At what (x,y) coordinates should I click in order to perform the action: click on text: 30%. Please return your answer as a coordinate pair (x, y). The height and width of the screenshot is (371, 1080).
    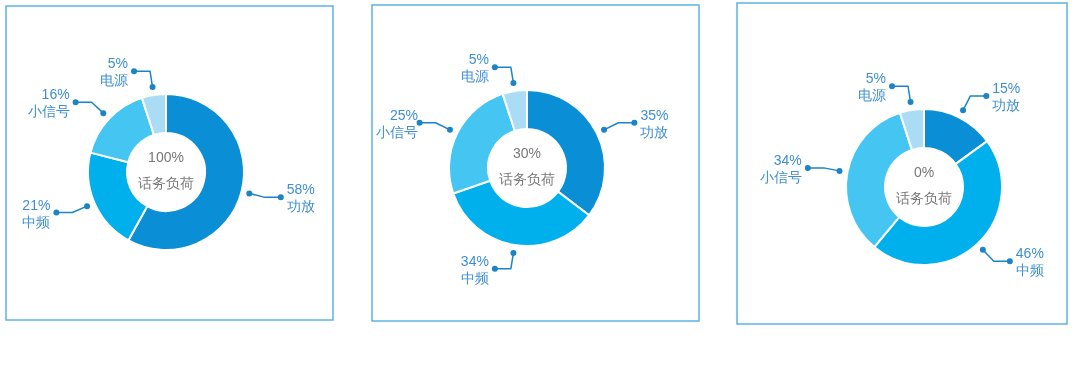
    Looking at the image, I should click on (527, 153).